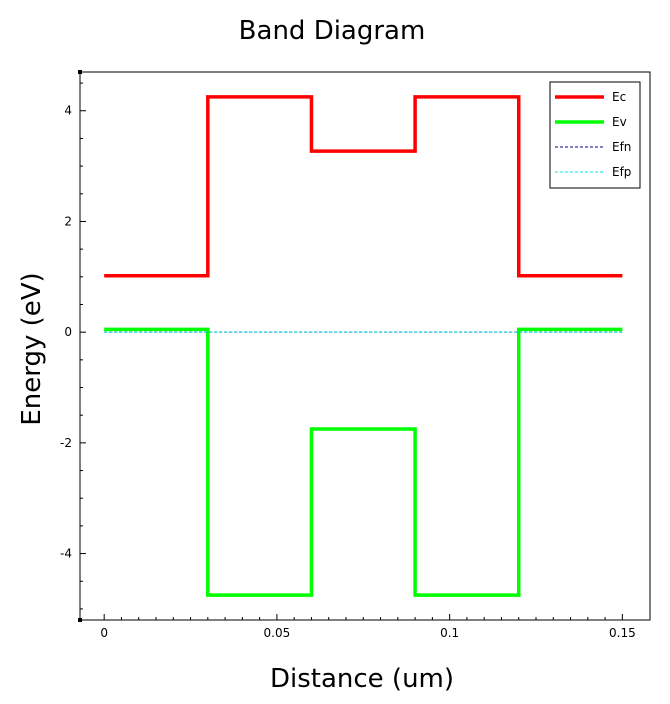 The image size is (670, 704). What do you see at coordinates (32, 348) in the screenshot?
I see `y-axis-label: Energy (eV)` at bounding box center [32, 348].